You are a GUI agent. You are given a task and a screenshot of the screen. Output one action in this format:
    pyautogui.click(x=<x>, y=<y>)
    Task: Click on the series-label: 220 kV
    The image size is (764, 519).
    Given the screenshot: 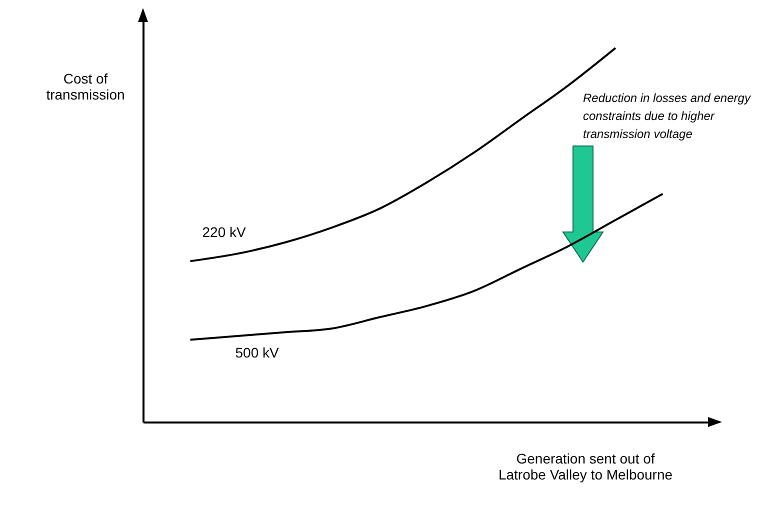 What is the action you would take?
    pyautogui.click(x=224, y=232)
    